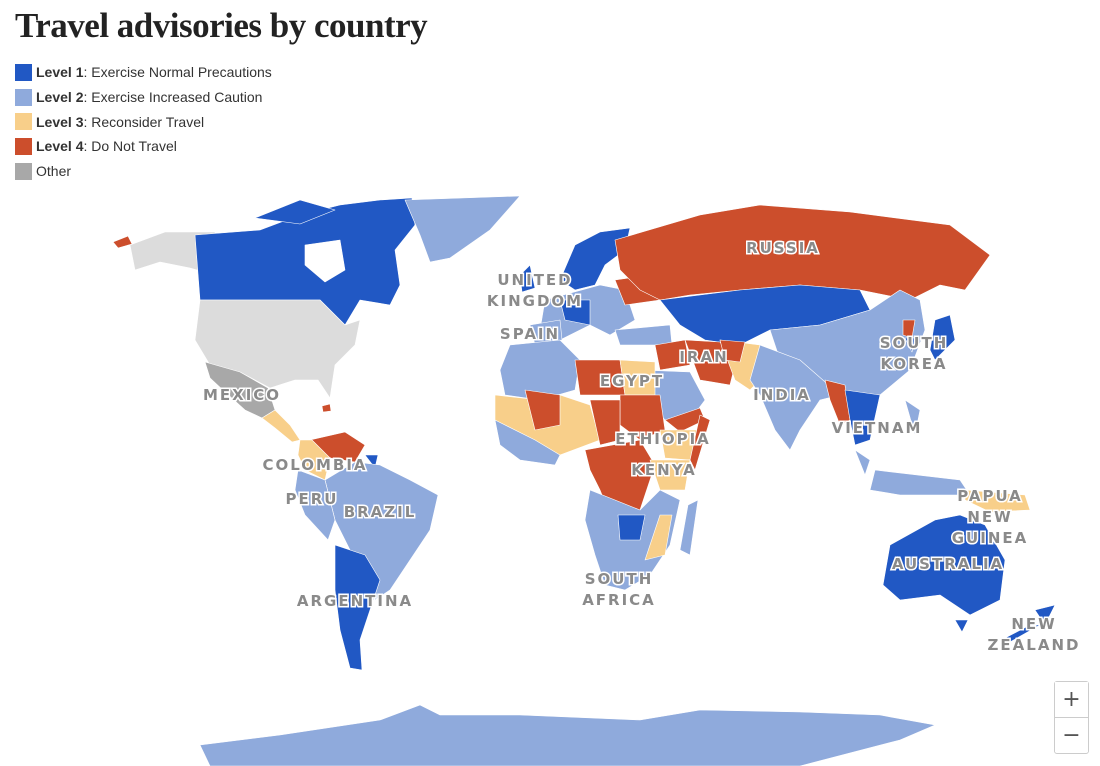 The image size is (1100, 766). What do you see at coordinates (914, 353) in the screenshot?
I see `country-label: SOUTH KOREA` at bounding box center [914, 353].